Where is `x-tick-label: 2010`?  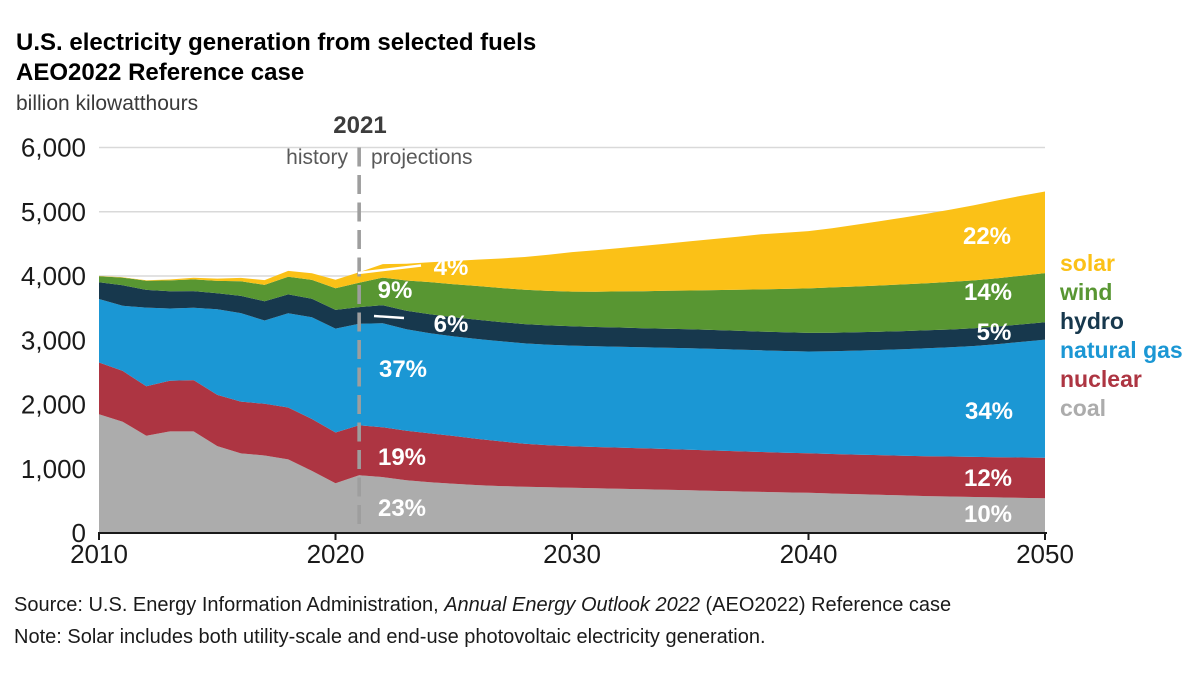
x-tick-label: 2010 is located at coordinates (99, 554).